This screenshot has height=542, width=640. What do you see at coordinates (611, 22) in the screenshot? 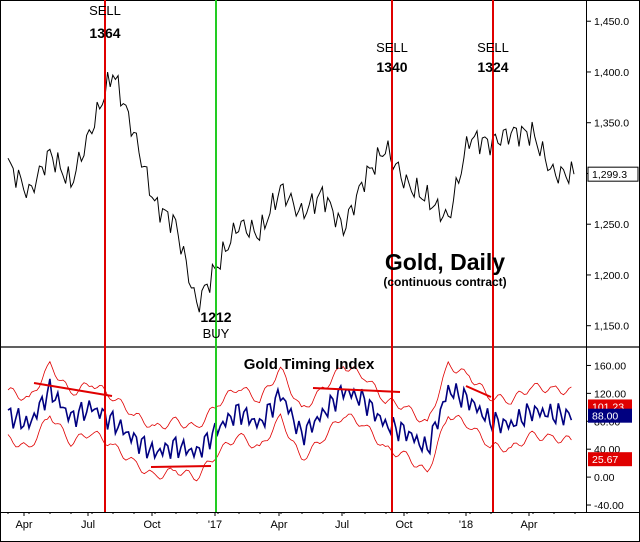
I see `price-y-tick-label: 1,450.0` at bounding box center [611, 22].